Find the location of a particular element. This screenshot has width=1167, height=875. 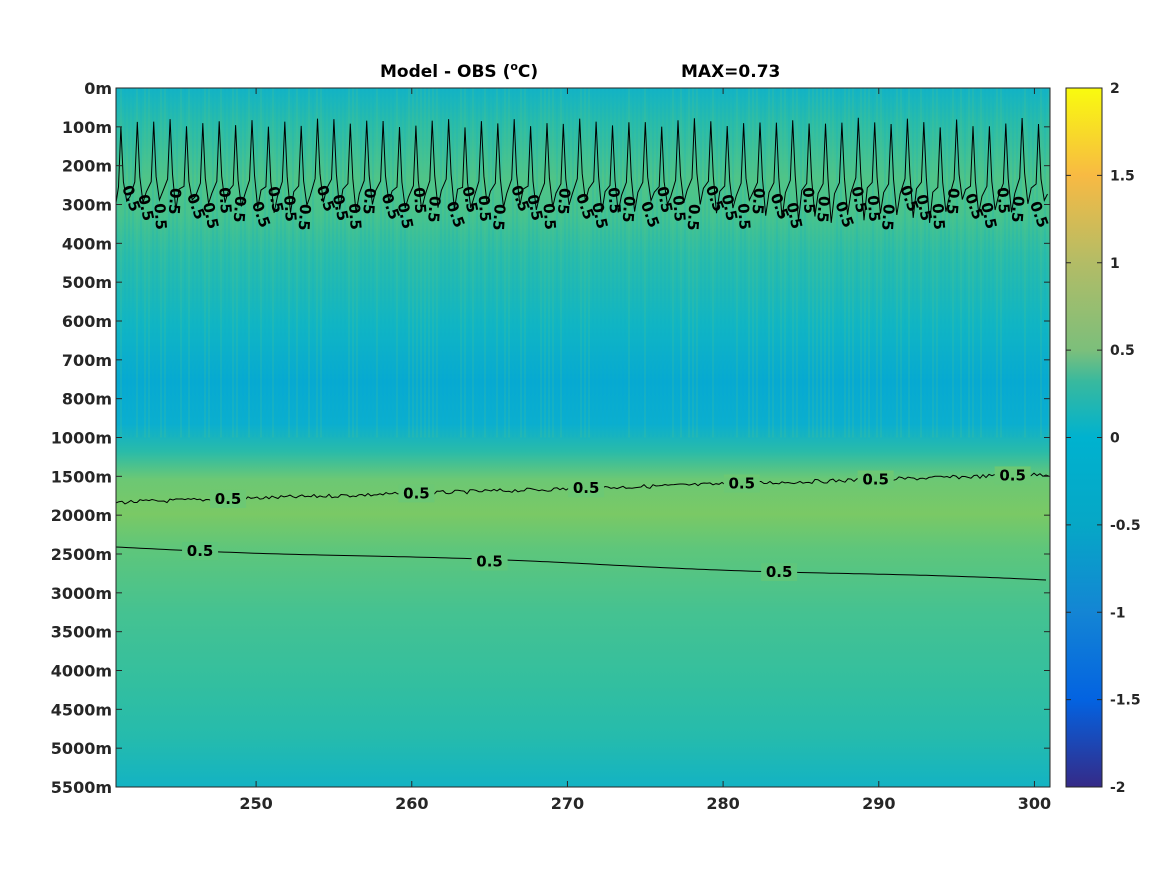

colorbar-tick-label: -2 is located at coordinates (1118, 788).